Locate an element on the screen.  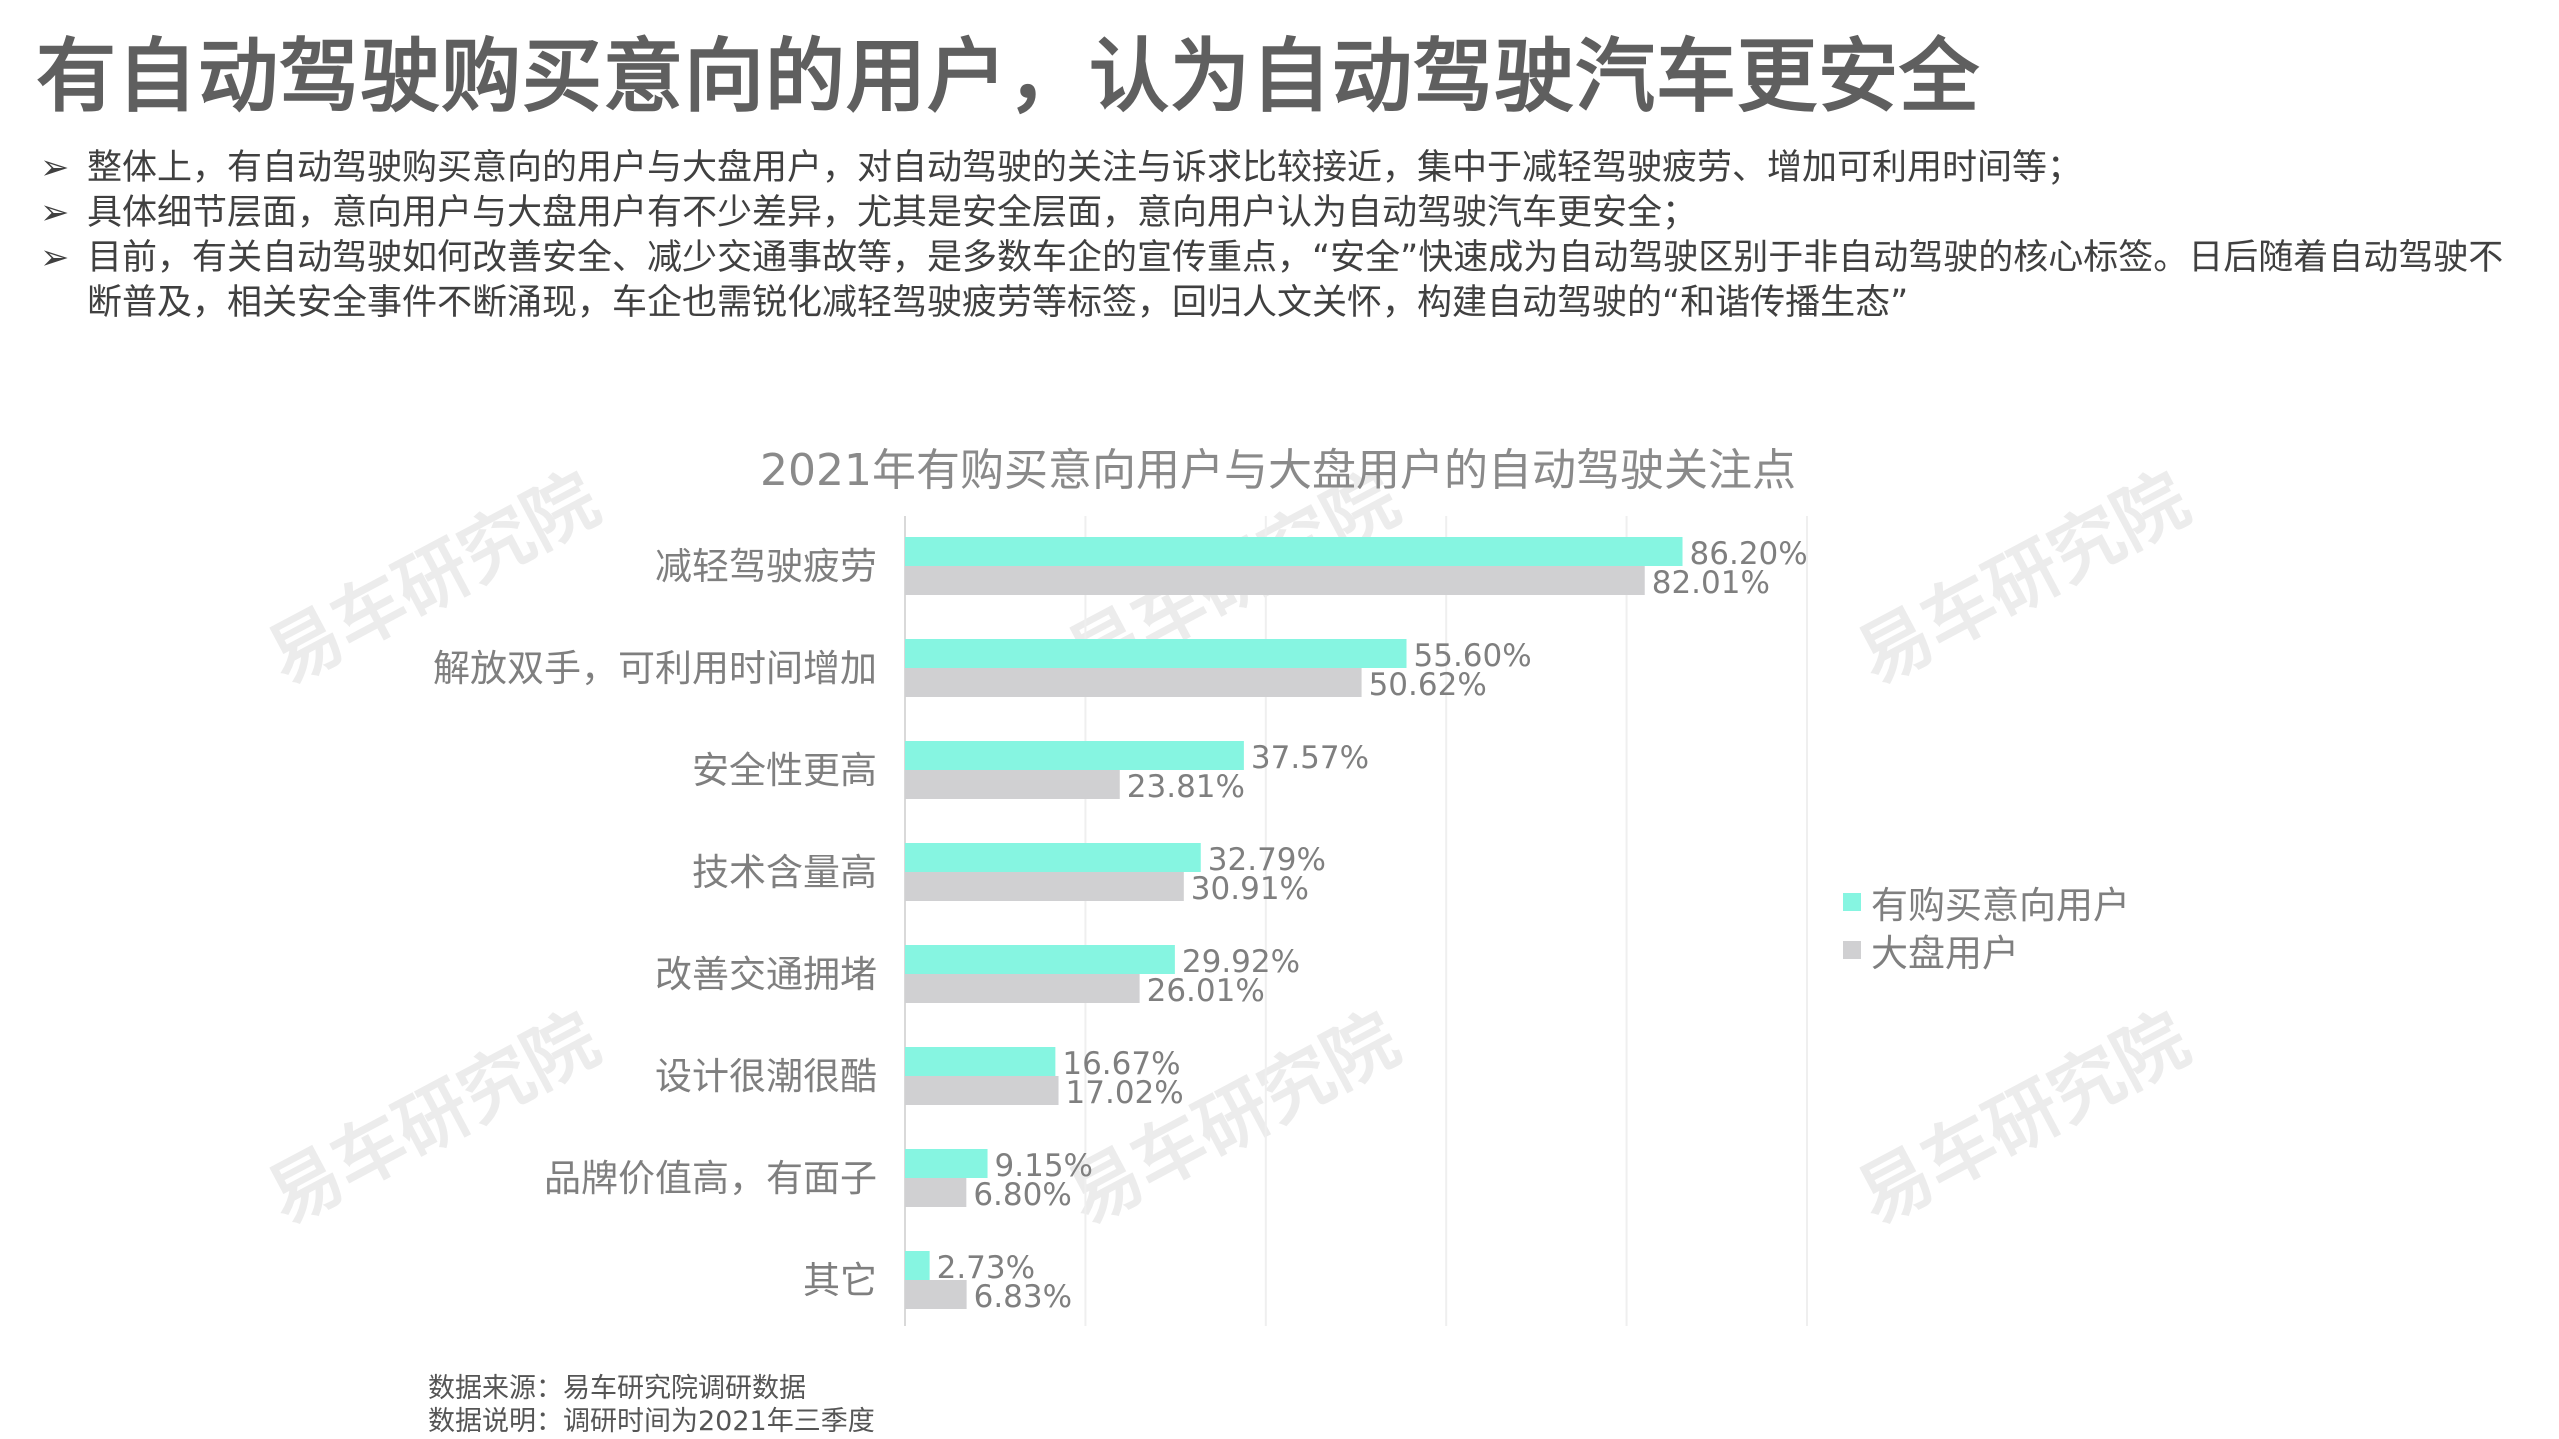
data-label: 23.81% is located at coordinates (1186, 787).